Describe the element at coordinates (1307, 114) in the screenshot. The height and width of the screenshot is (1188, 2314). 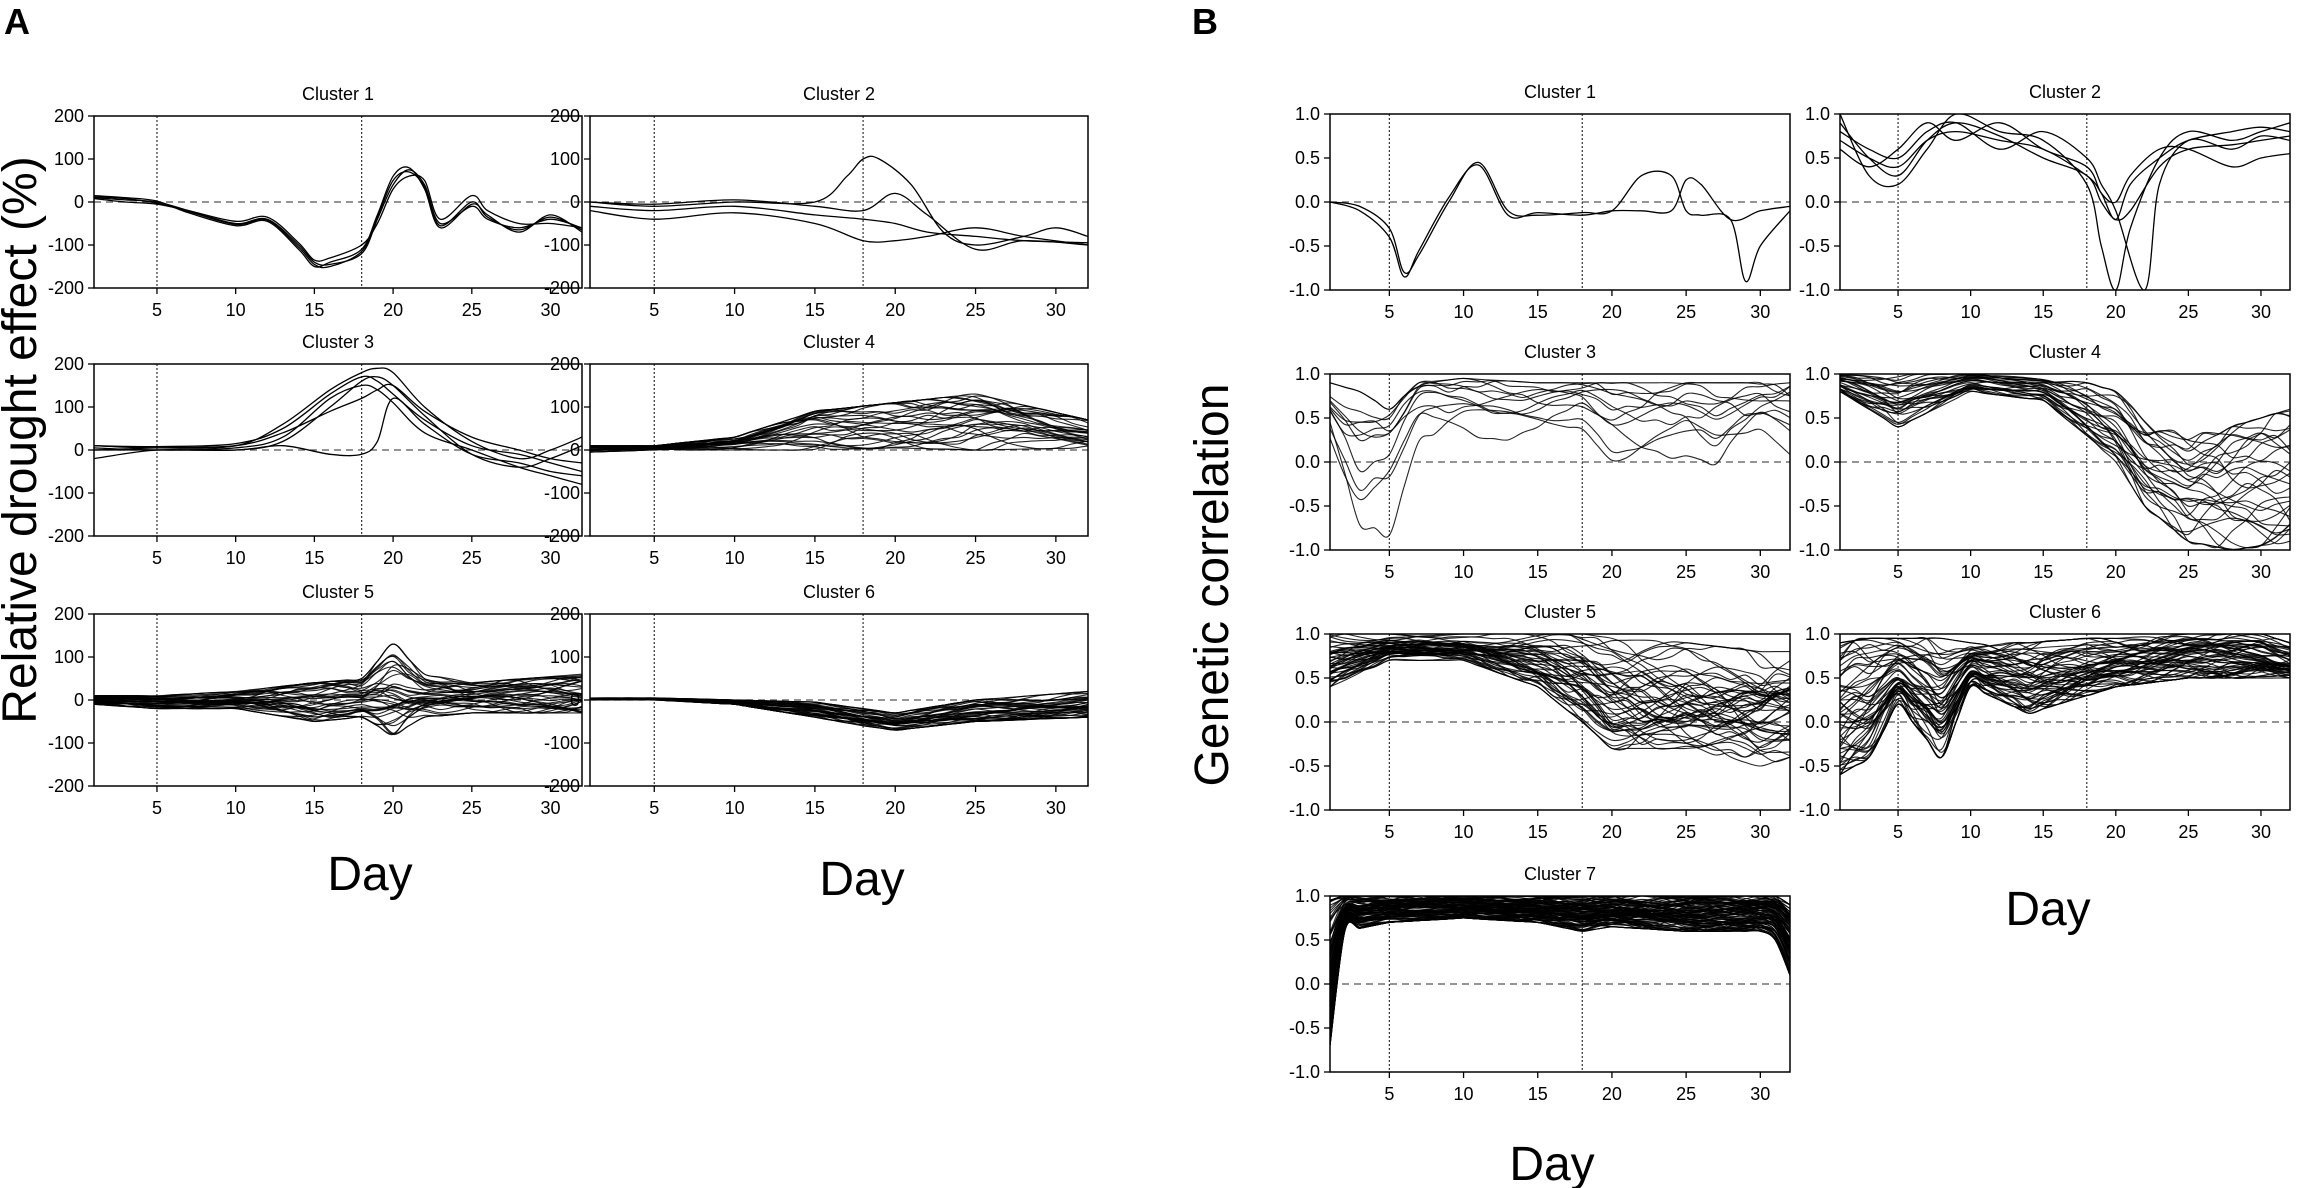
I see `panel-b-cluster-1-ytick-label: 1.0` at that location.